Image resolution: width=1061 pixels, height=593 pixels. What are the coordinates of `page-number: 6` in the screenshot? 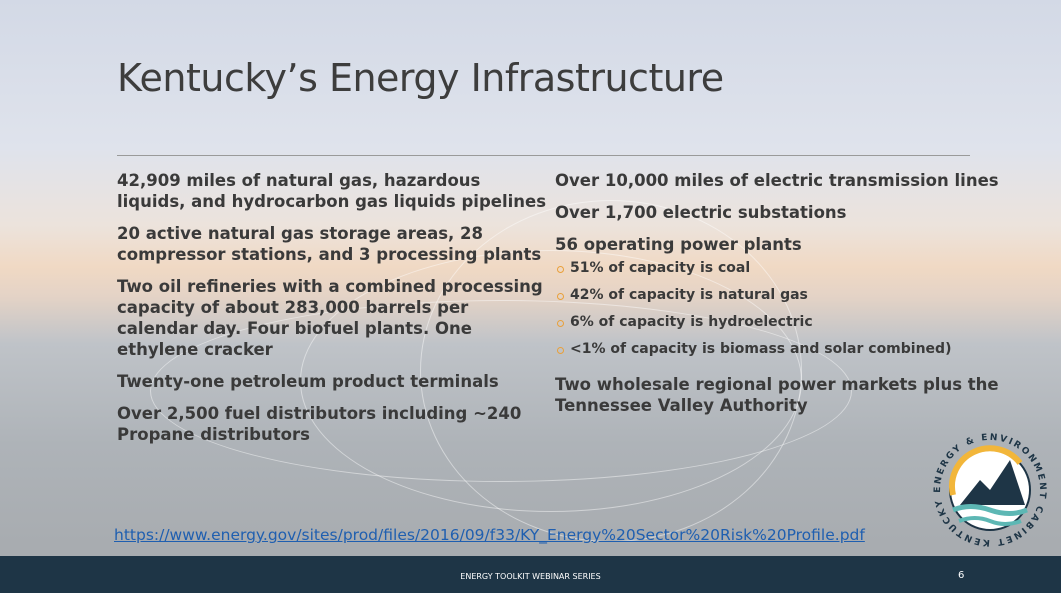 It's located at (961, 575).